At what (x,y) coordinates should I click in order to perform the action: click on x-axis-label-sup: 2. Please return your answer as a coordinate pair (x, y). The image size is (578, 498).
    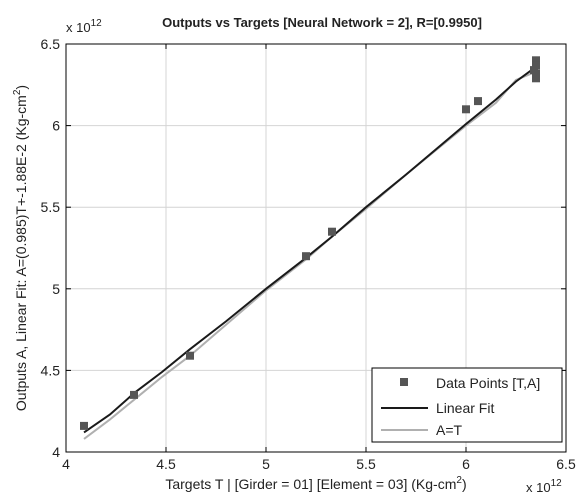
    Looking at the image, I should click on (459, 480).